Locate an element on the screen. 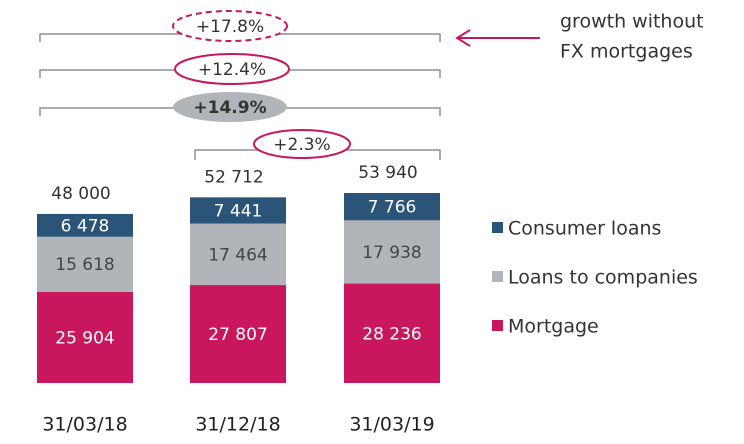 The image size is (744, 444). value-label: 6 478 is located at coordinates (85, 226).